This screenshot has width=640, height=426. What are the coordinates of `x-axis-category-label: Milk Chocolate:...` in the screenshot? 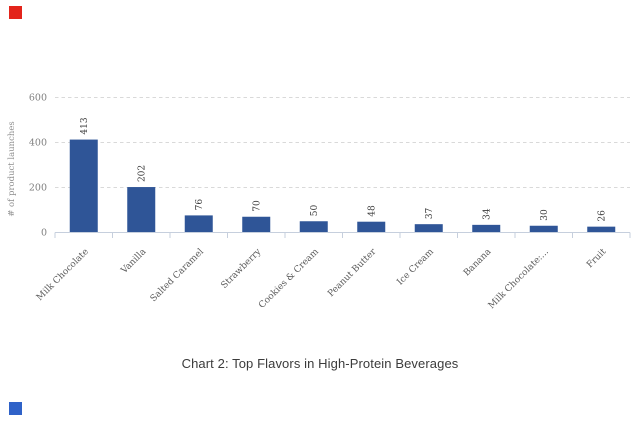 It's located at (519, 279).